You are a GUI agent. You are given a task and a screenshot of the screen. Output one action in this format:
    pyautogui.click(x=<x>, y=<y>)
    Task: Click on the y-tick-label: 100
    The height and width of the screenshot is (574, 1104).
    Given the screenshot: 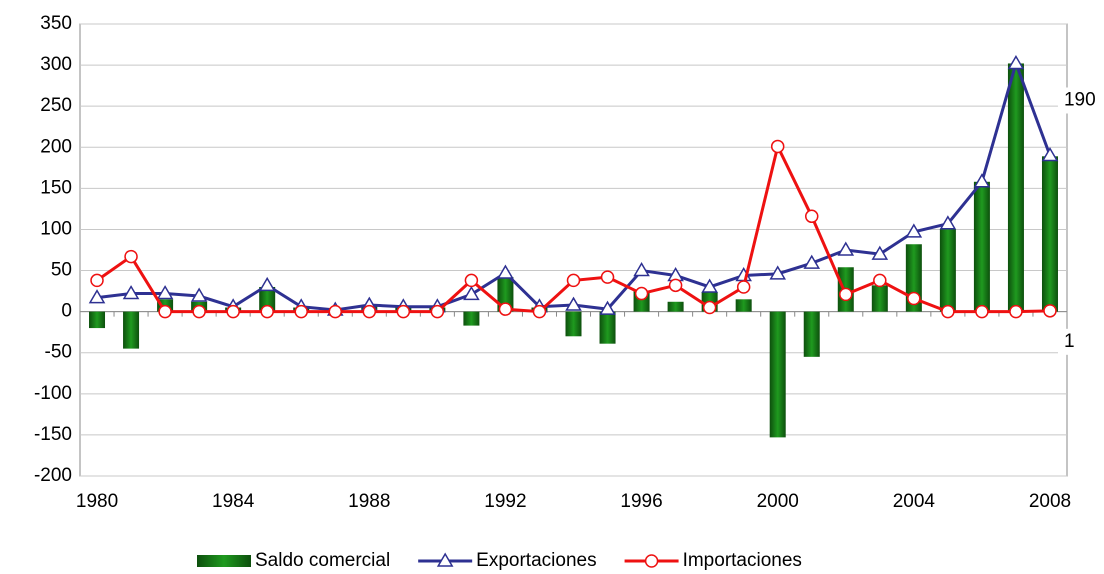 What is the action you would take?
    pyautogui.click(x=56, y=228)
    